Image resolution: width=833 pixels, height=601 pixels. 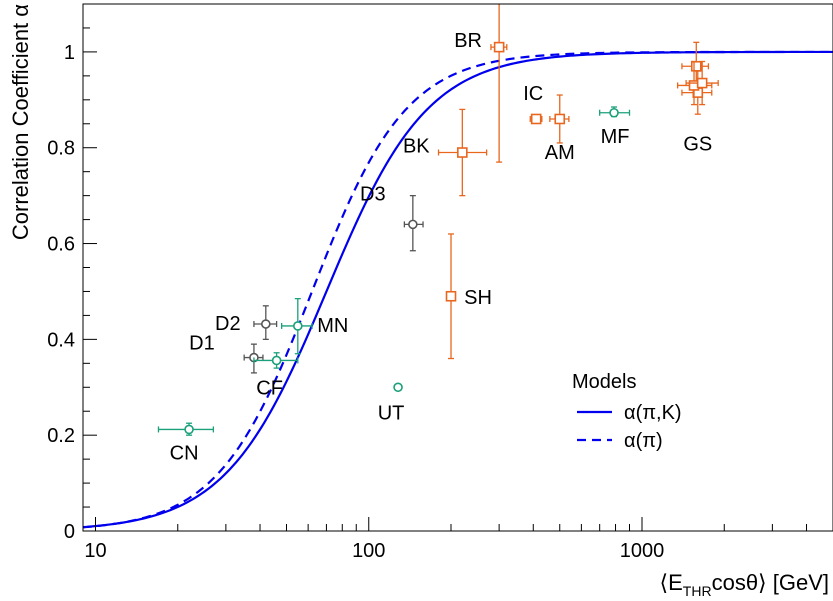 I want to click on x-tick-label: 10, so click(x=95, y=551).